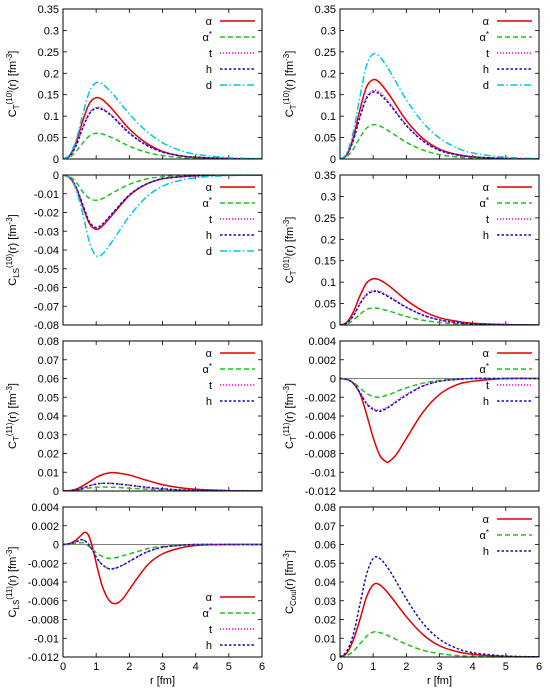 This screenshot has height=692, width=550. Describe the element at coordinates (13, 582) in the screenshot. I see `y-axis-label: CLS(11)(r) [fm-3]` at that location.